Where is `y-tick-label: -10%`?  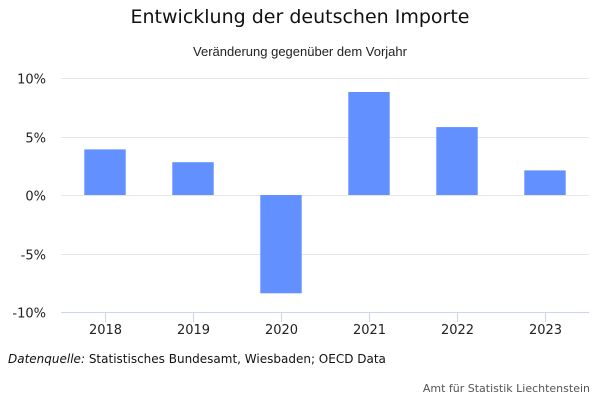 y-tick-label: -10% is located at coordinates (29, 314).